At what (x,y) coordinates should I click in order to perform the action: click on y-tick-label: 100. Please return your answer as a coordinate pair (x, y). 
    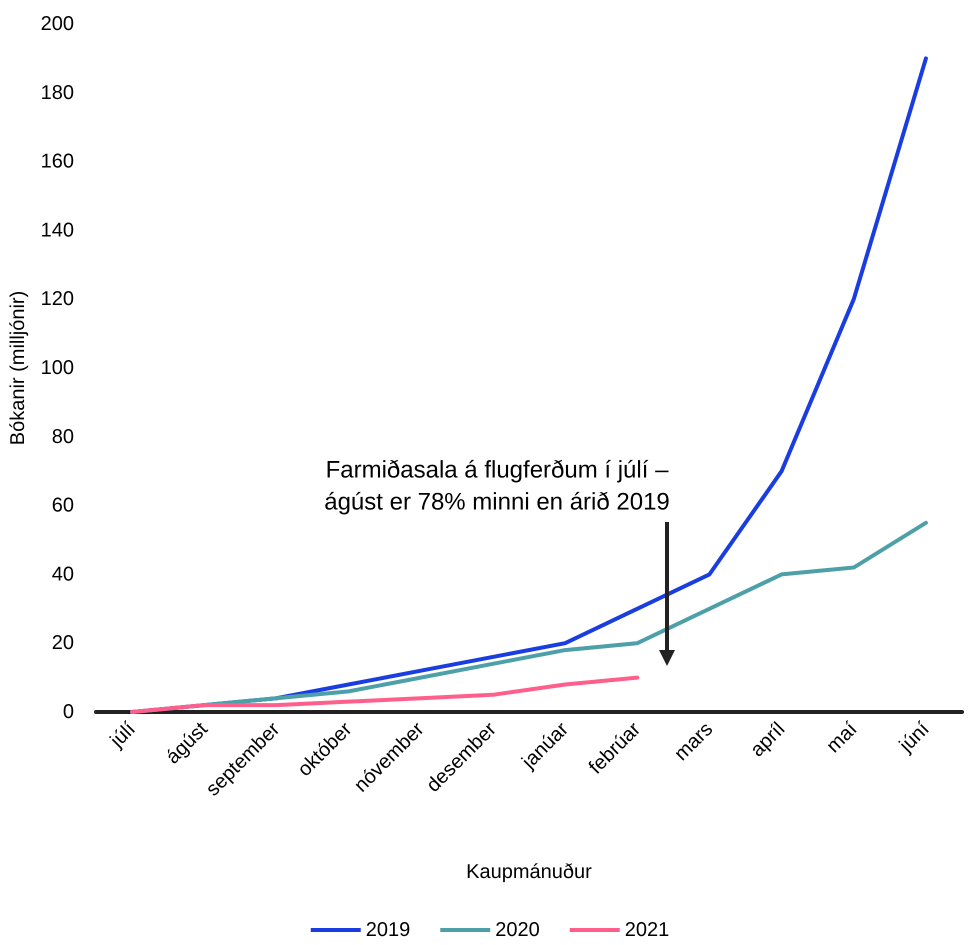
    Looking at the image, I should click on (57, 368).